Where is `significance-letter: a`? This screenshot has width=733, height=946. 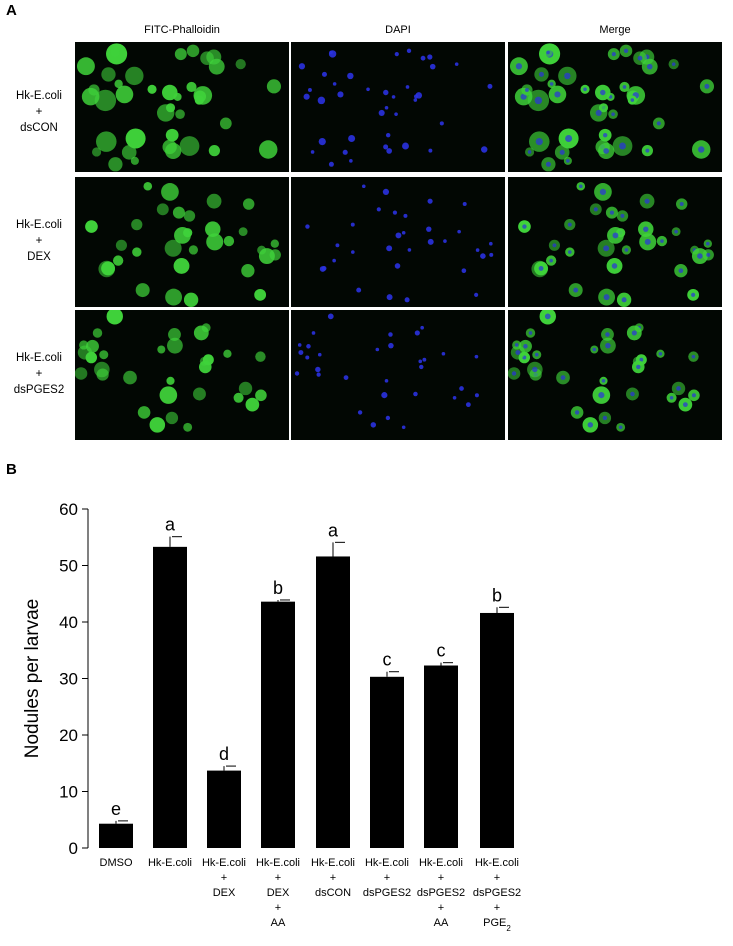
significance-letter: a is located at coordinates (333, 530).